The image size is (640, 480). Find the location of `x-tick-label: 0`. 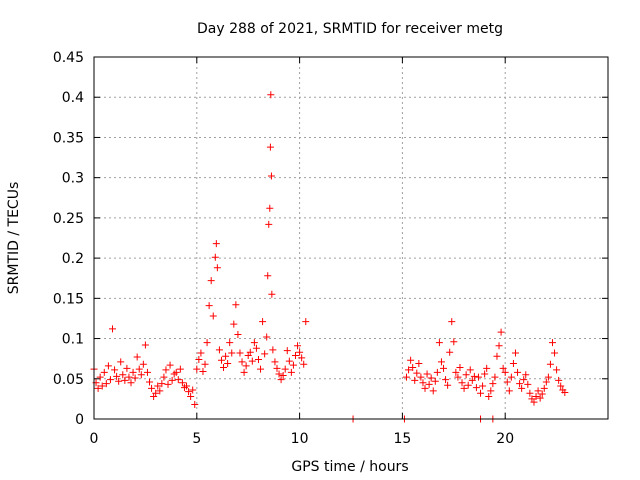

x-tick-label: 0 is located at coordinates (94, 439).